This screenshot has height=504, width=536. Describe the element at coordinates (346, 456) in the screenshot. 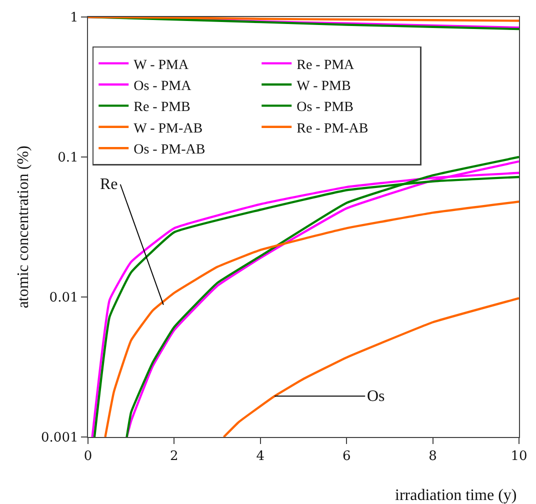

I see `x-tick-label: 6` at that location.